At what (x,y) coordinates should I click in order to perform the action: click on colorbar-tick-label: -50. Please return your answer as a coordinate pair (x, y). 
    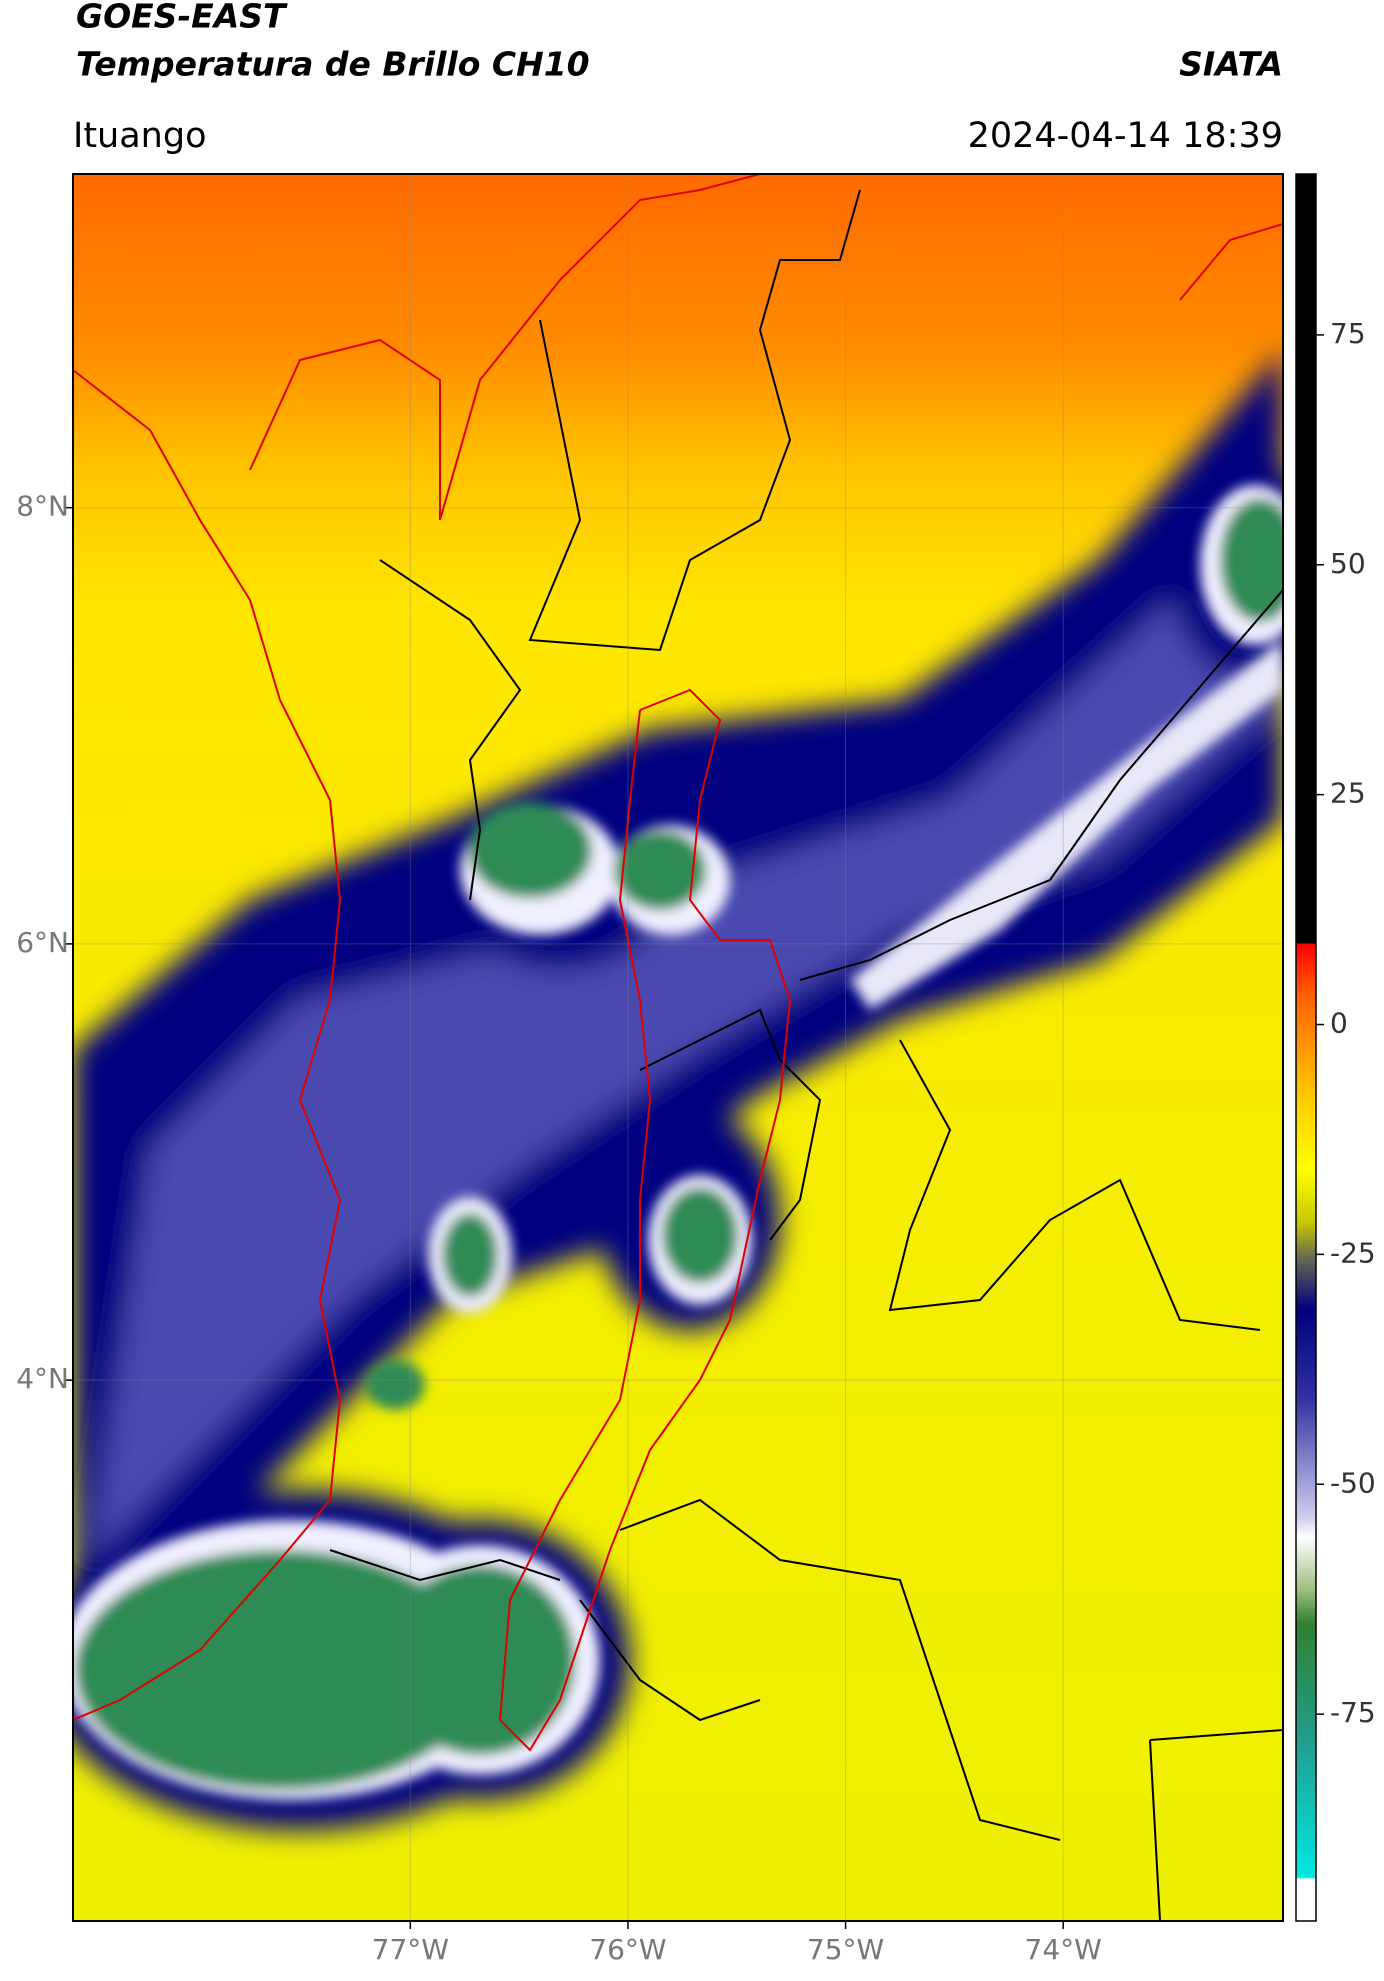
    Looking at the image, I should click on (1353, 1482).